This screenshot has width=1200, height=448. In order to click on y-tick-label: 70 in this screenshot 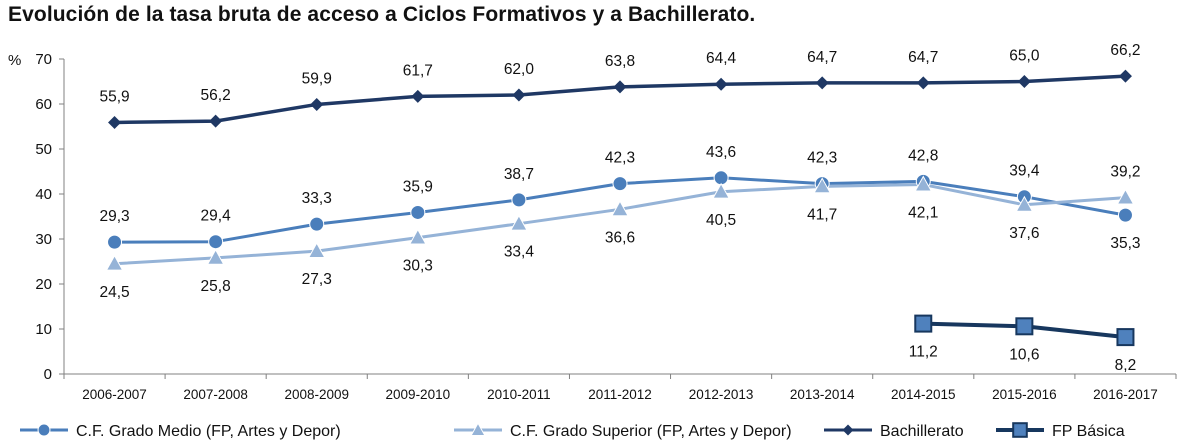, I will do `click(43, 59)`.